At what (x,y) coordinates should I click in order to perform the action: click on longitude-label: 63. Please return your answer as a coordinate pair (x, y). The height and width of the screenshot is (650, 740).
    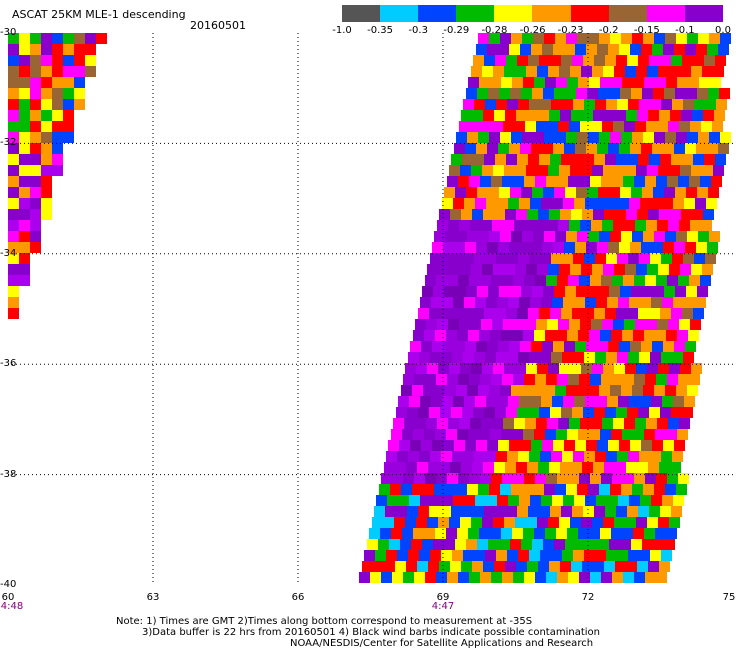
    Looking at the image, I should click on (153, 597).